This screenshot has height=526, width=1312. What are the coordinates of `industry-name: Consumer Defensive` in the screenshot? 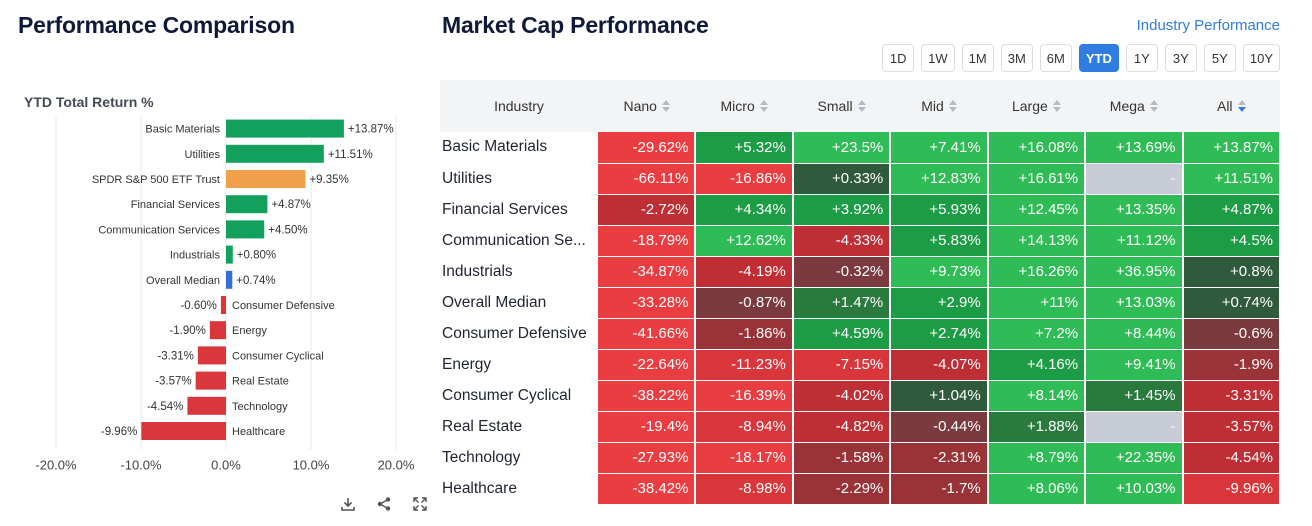 It's located at (519, 334).